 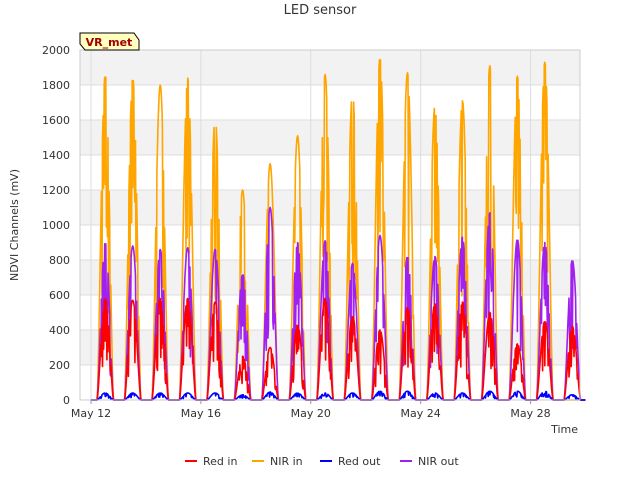 I want to click on x-tick-label: May 24, so click(x=421, y=413).